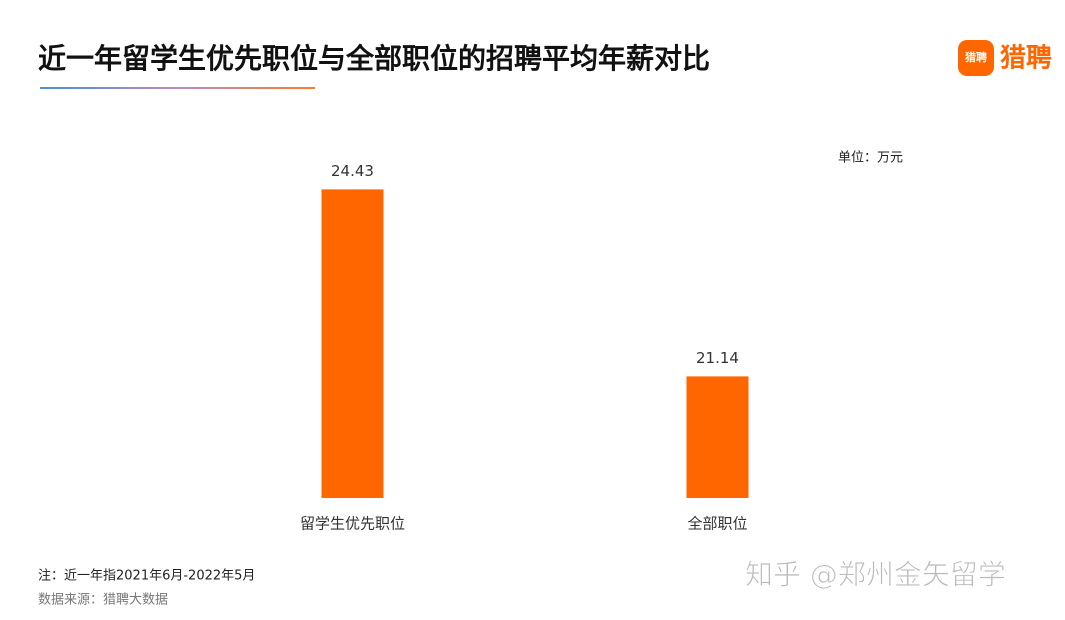 This screenshot has width=1065, height=620. I want to click on title-underline, so click(177, 88).